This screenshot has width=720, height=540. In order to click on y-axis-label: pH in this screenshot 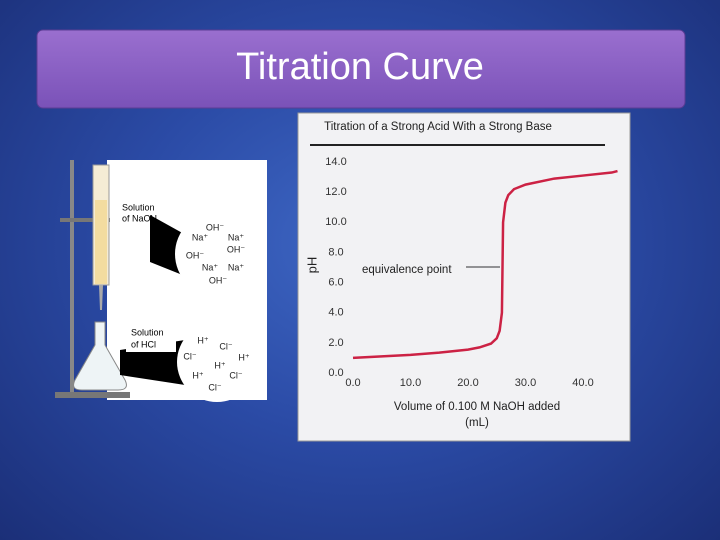, I will do `click(311, 265)`.